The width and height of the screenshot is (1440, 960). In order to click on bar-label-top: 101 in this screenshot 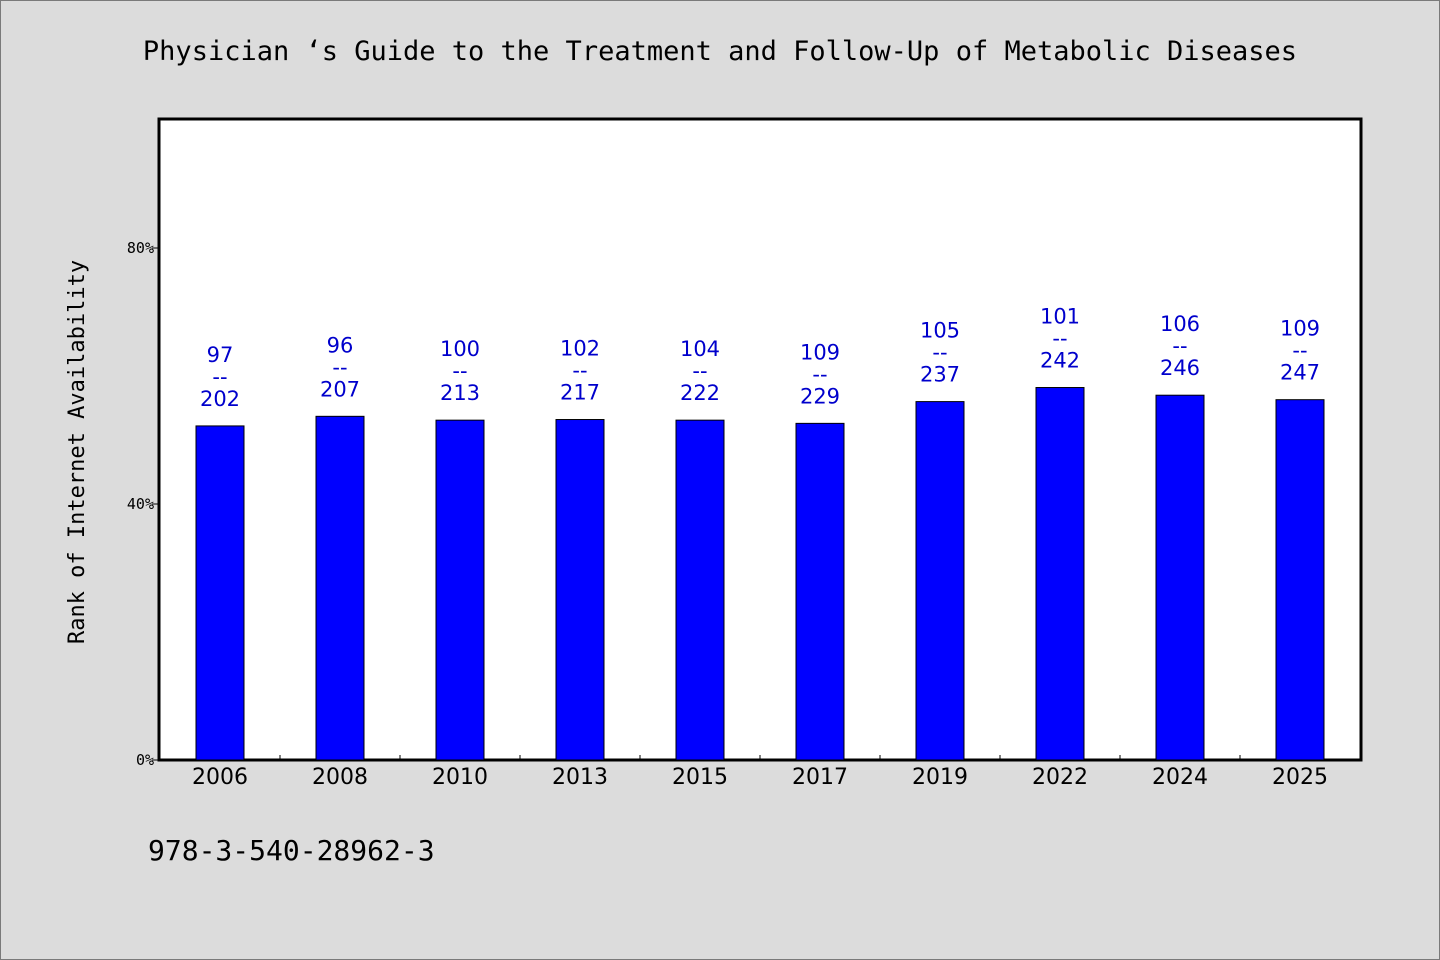, I will do `click(1060, 317)`.